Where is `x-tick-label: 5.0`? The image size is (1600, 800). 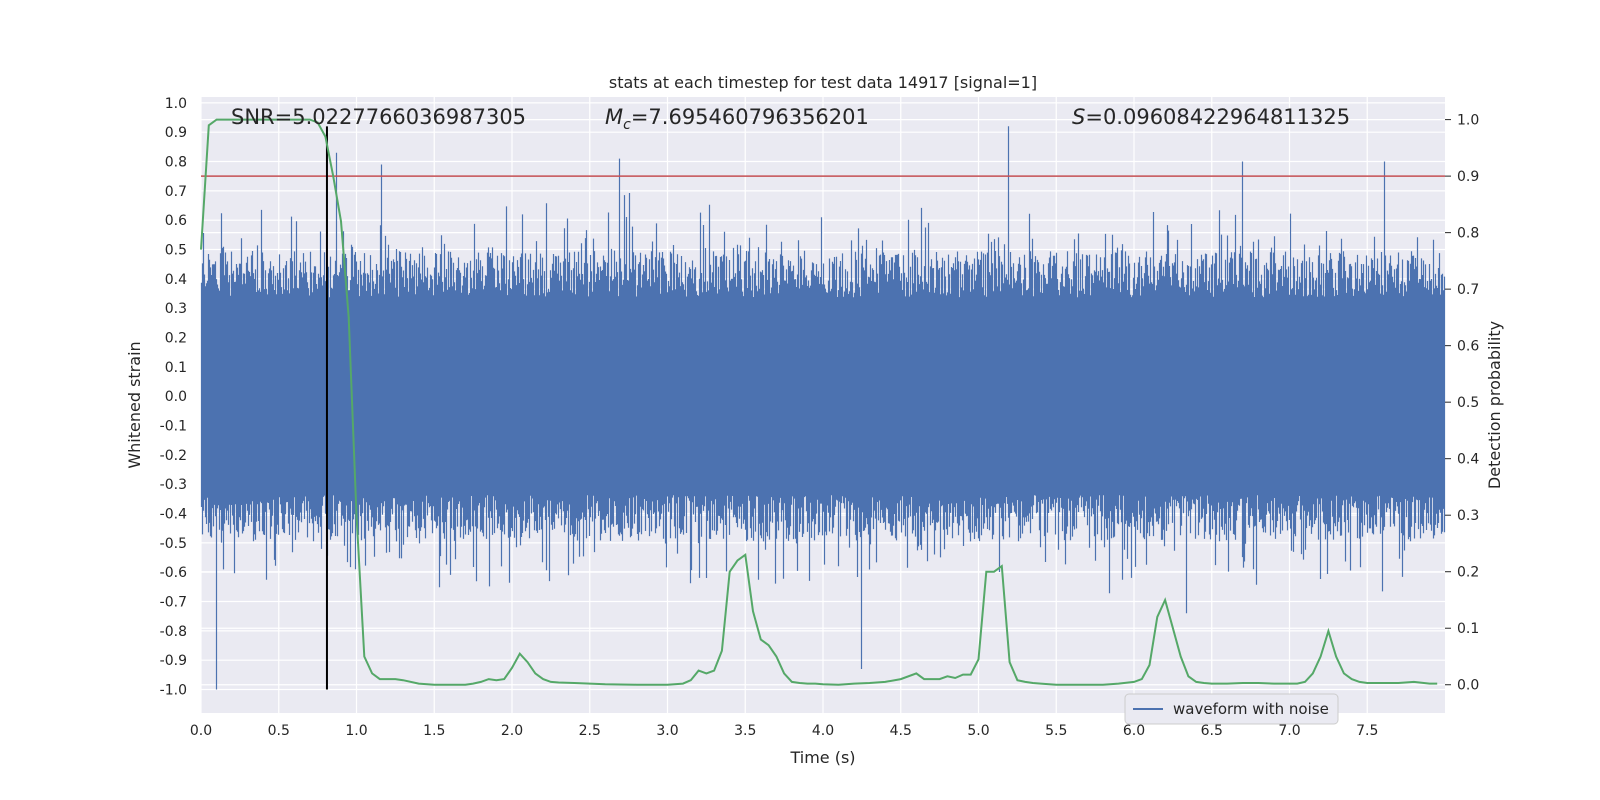 x-tick-label: 5.0 is located at coordinates (978, 731).